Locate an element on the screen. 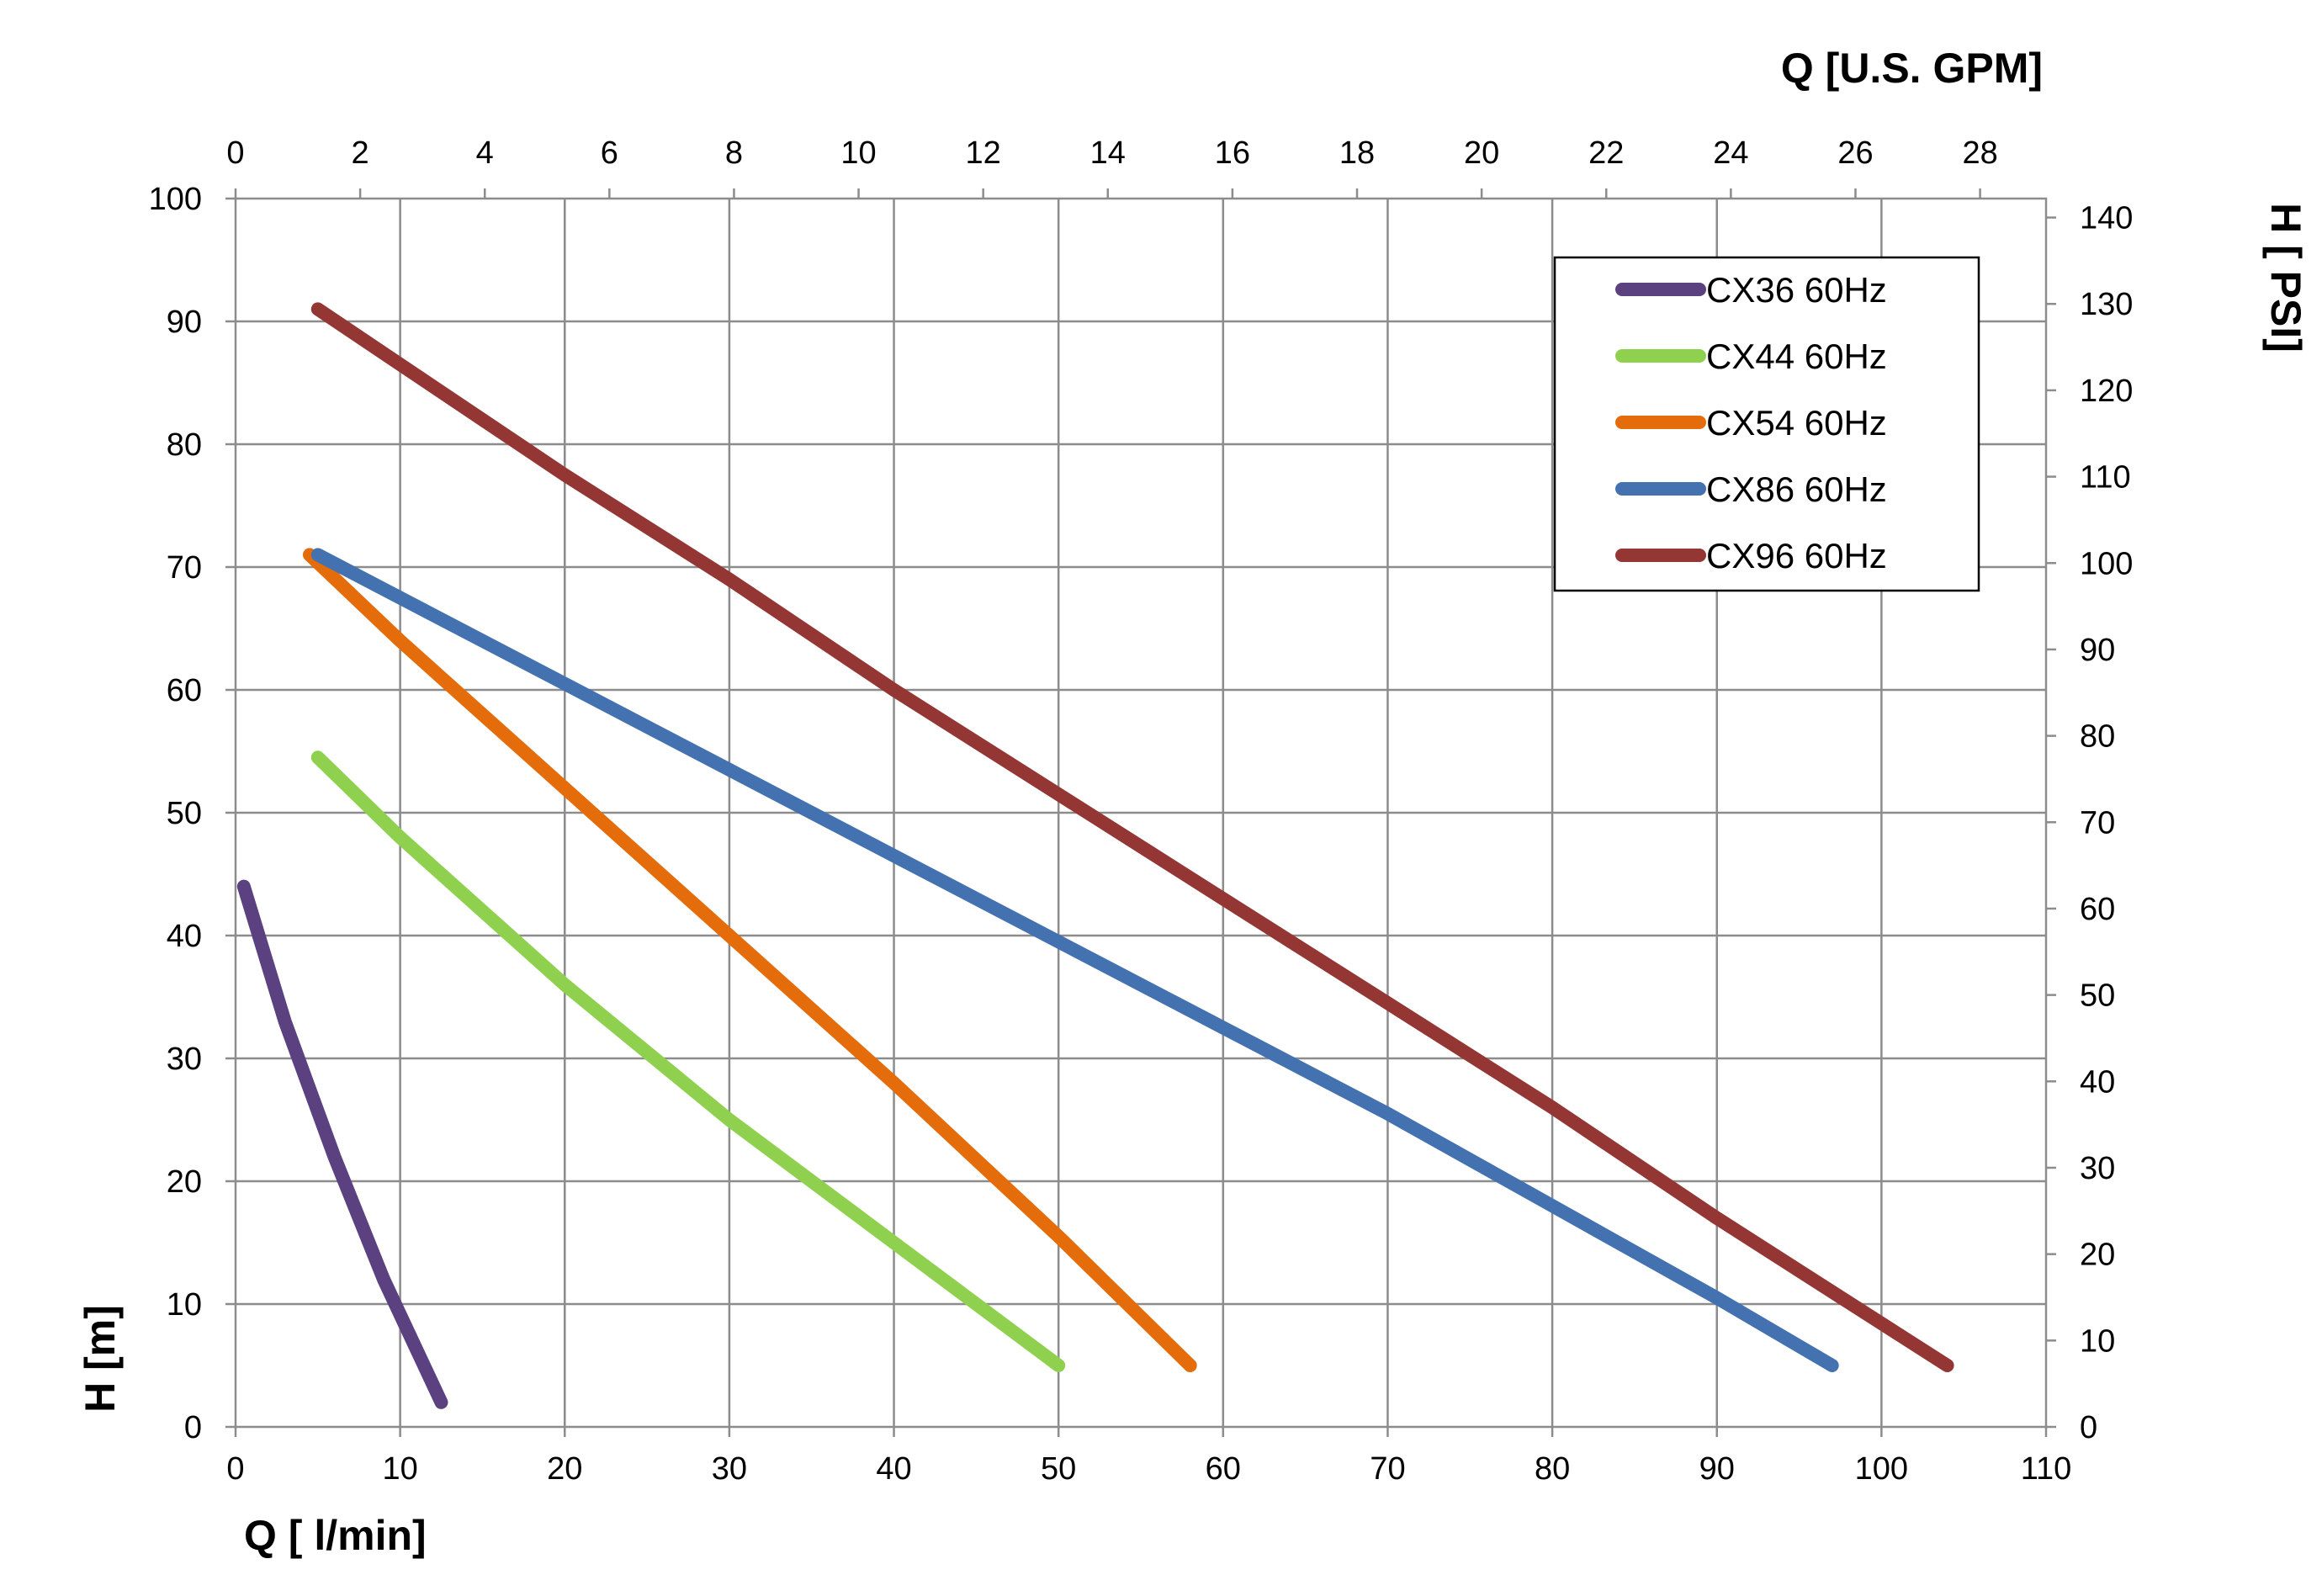  legend-label: CX96 60Hz is located at coordinates (1797, 555).